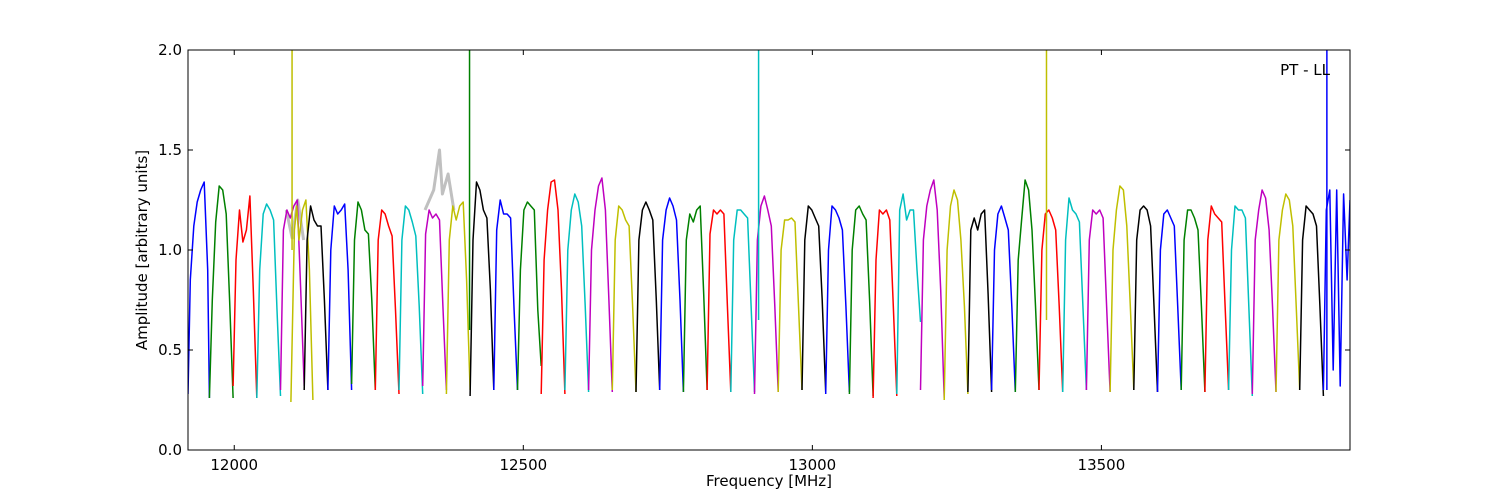  I want to click on reference-series-line, so click(439, 179).